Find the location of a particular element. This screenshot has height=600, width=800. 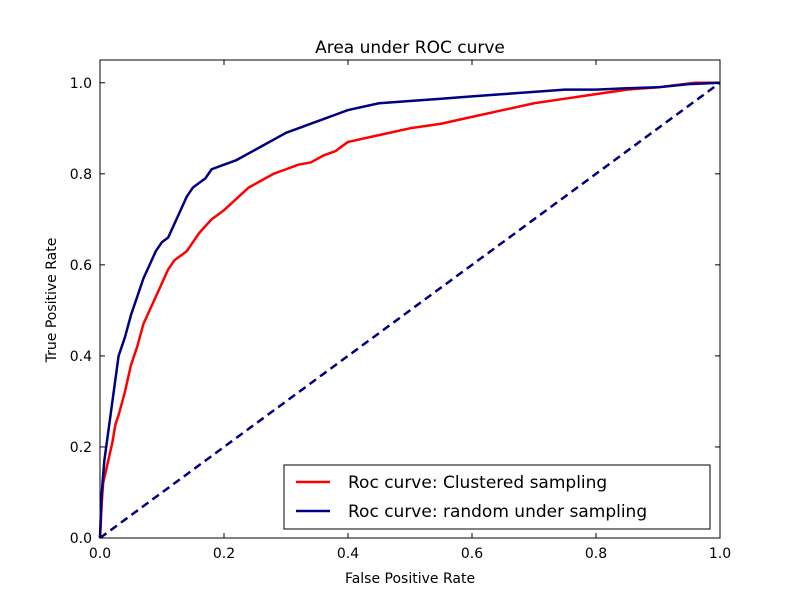

chart-title: Area under ROC curve is located at coordinates (410, 48).